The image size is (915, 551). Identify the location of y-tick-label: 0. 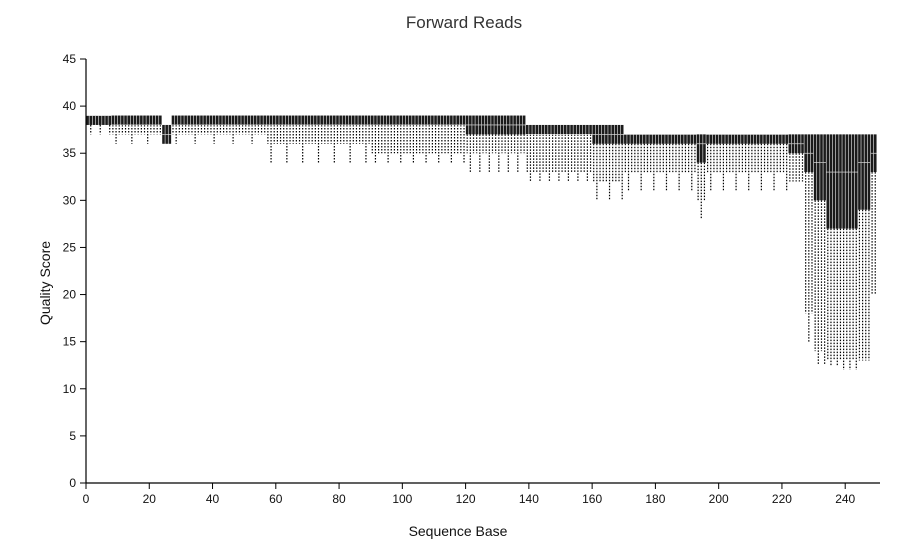
(72, 483).